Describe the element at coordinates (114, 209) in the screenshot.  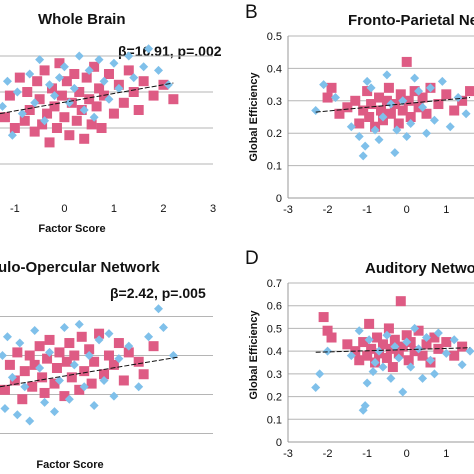
I see `x-tick-label: 1` at that location.